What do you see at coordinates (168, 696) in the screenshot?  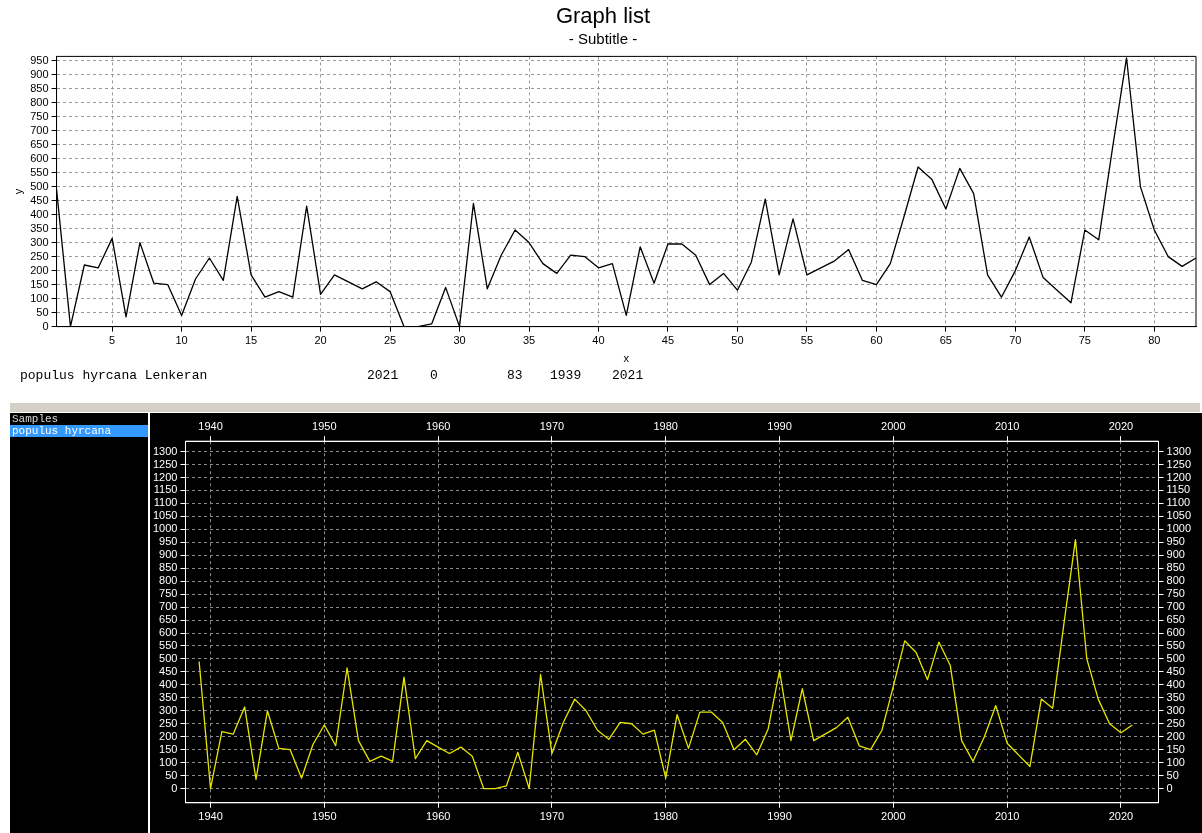 I see `y-tick-label: 350` at bounding box center [168, 696].